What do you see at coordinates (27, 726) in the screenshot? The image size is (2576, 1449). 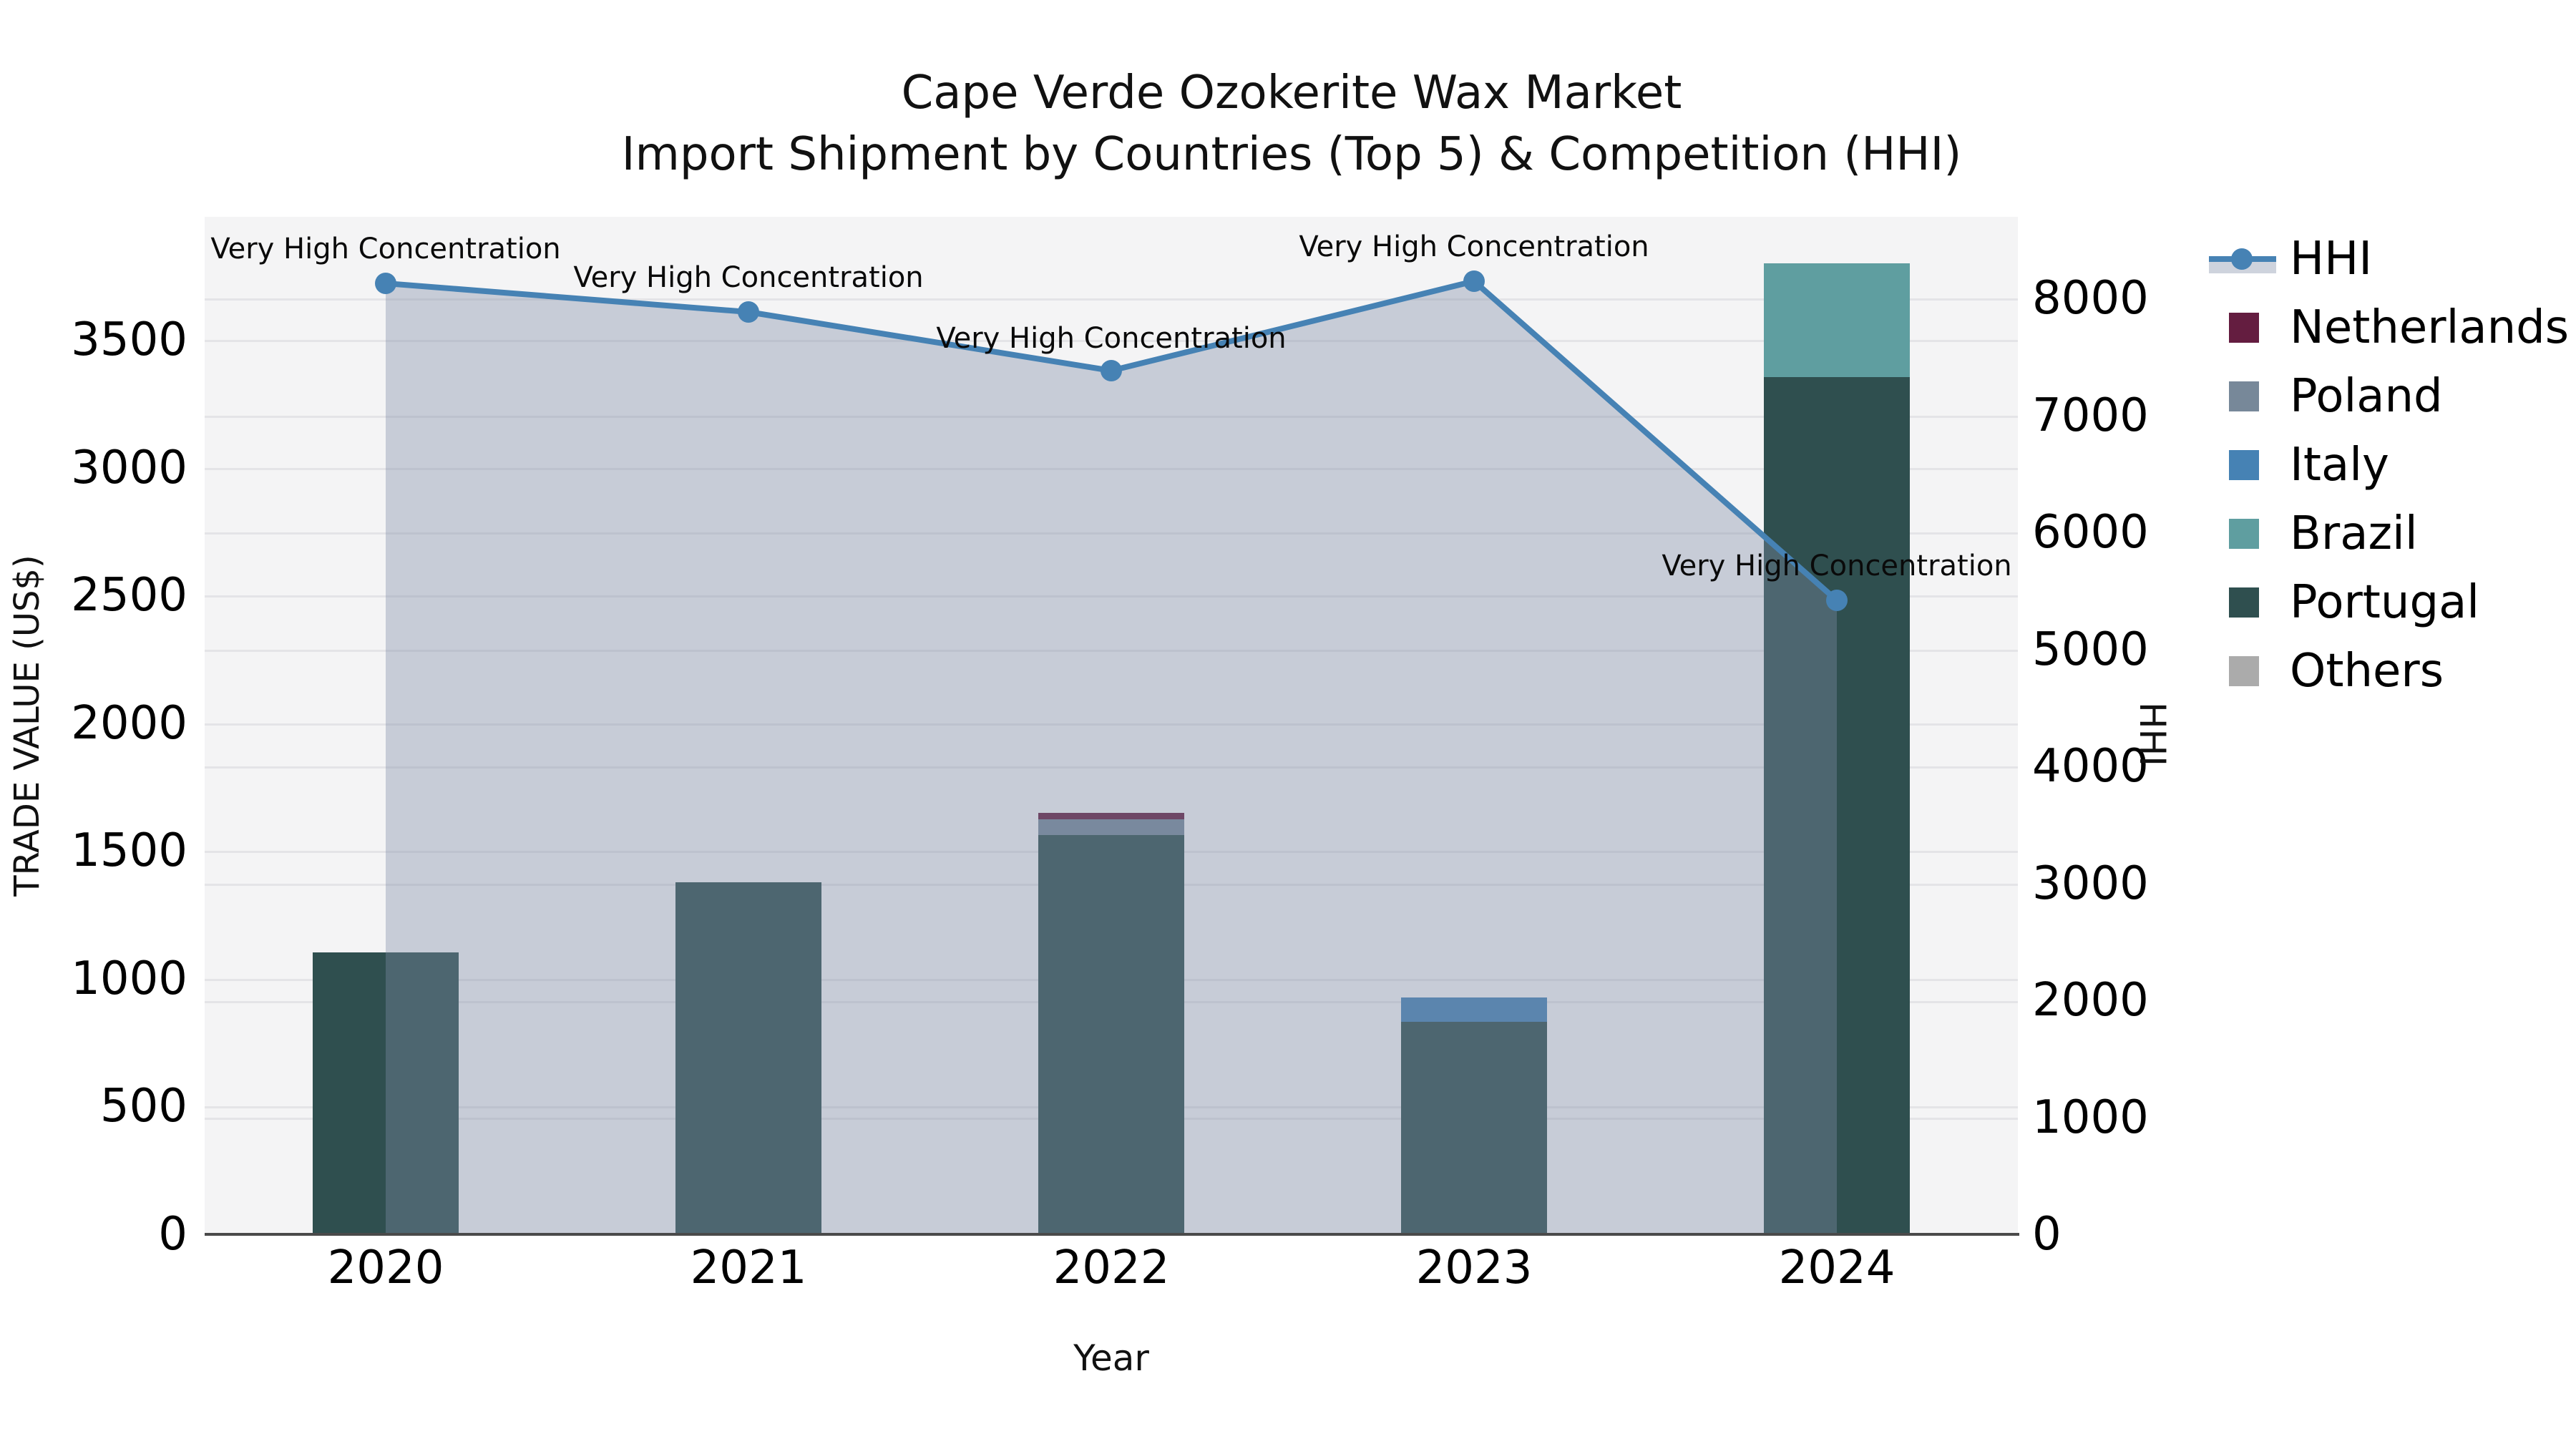 I see `left-axis-title: TRADE VALUE (US$)` at bounding box center [27, 726].